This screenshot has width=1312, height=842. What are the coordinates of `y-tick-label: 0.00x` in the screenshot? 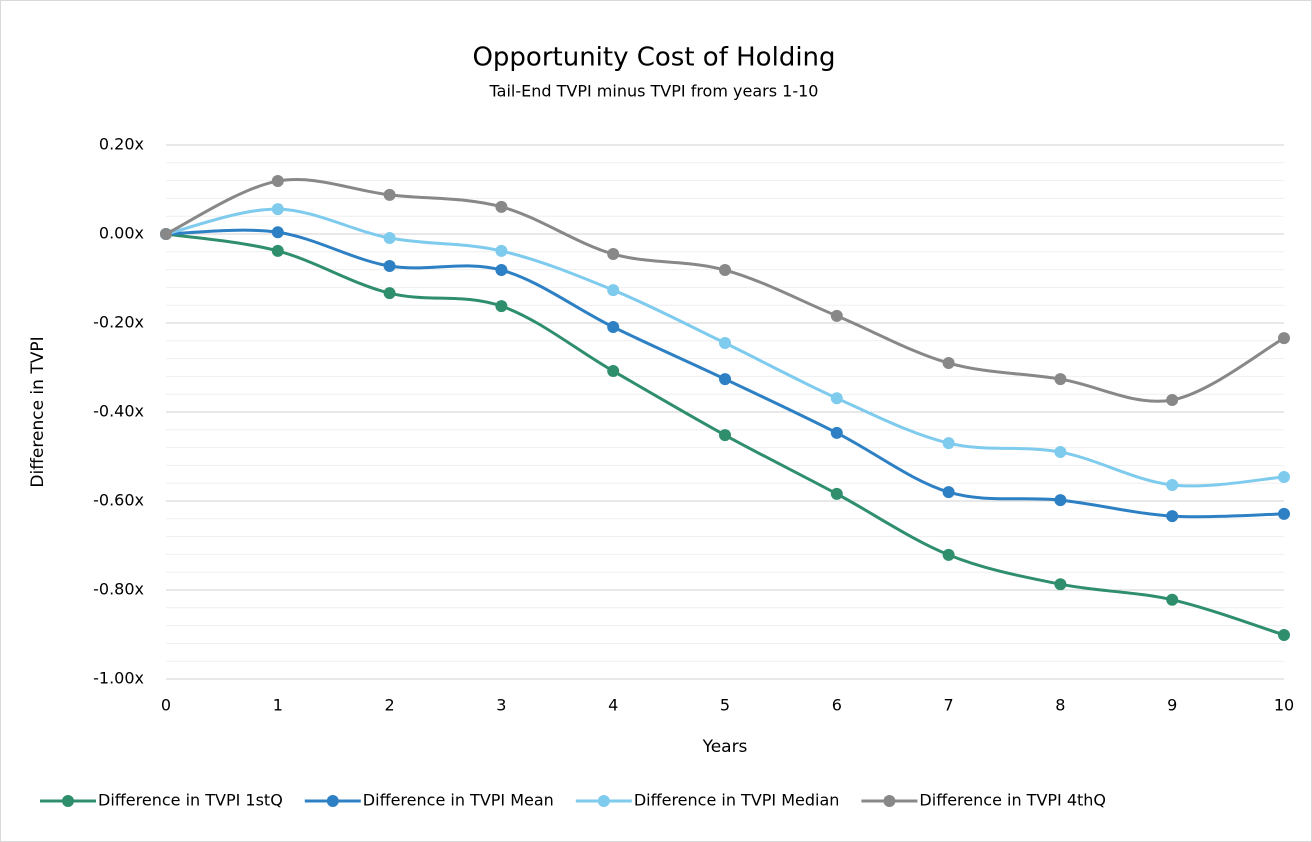 It's located at (121, 233).